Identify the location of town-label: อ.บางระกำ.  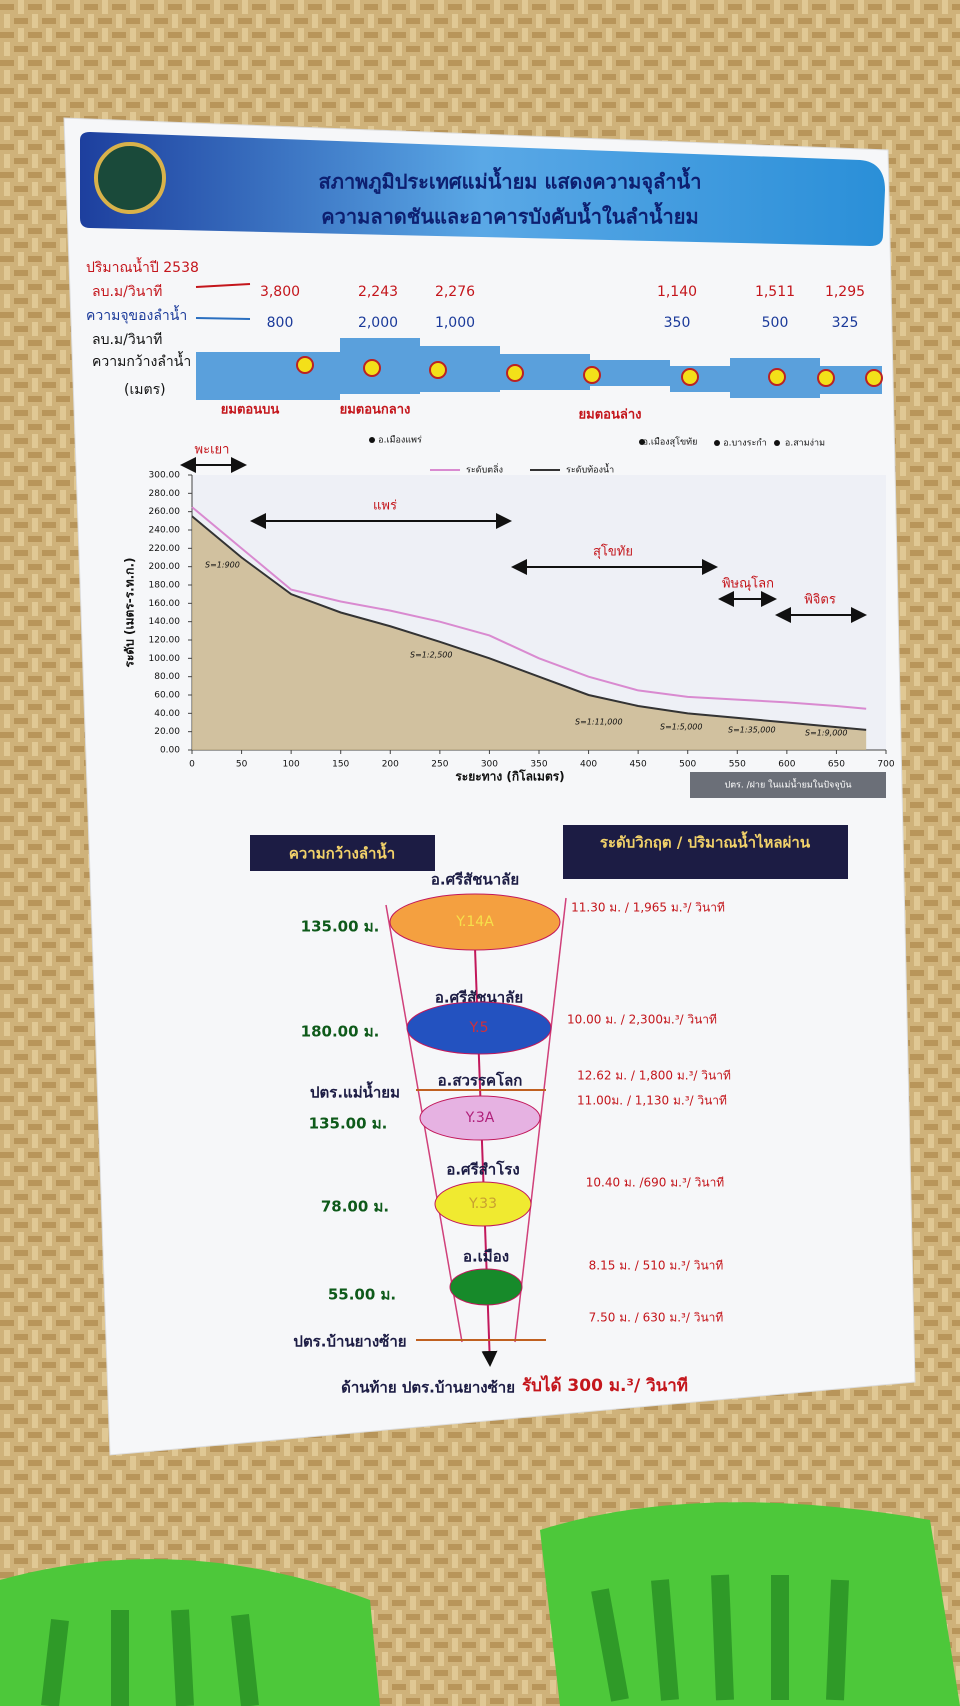
(745, 443).